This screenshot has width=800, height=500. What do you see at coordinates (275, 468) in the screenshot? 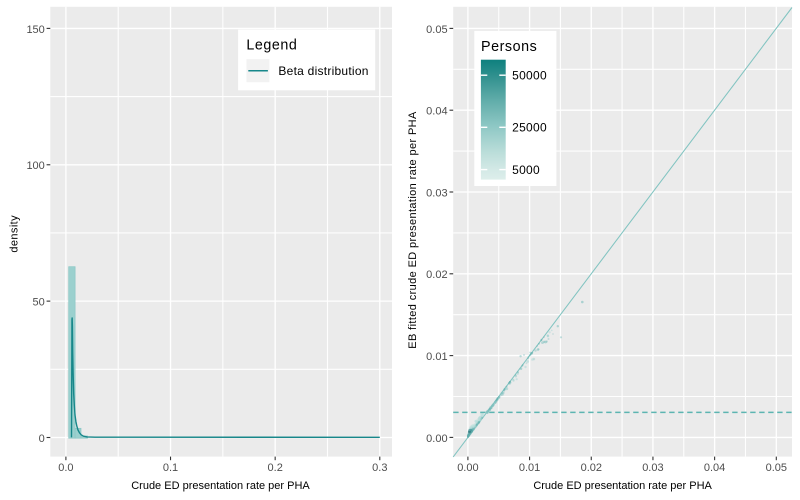
I see `svg-text: 0.2` at bounding box center [275, 468].